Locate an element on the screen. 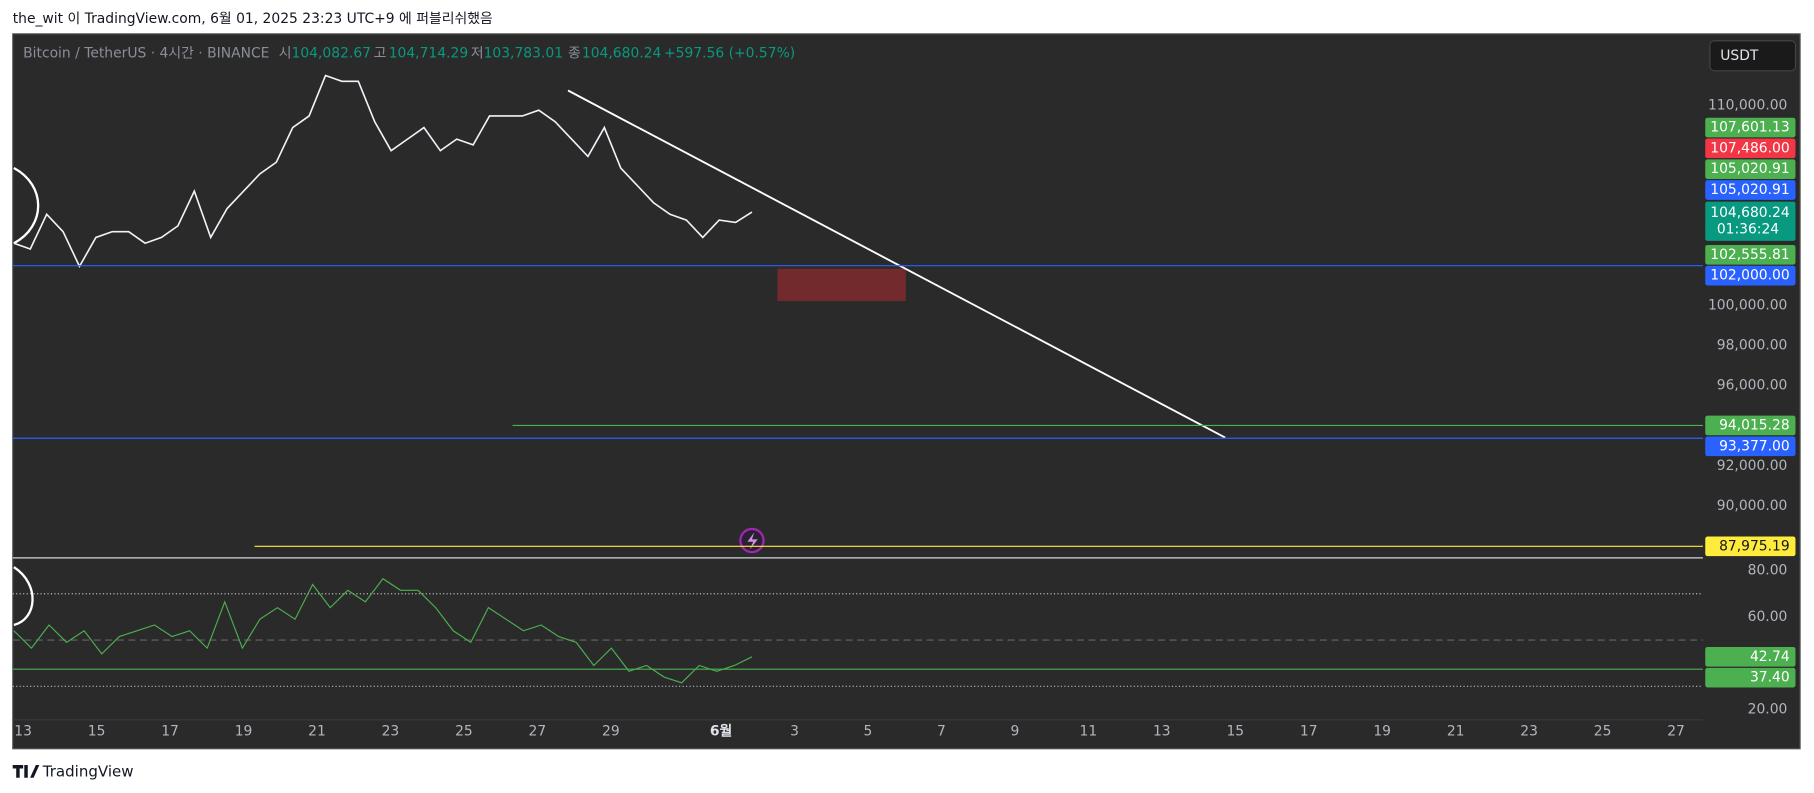 The width and height of the screenshot is (1814, 793). currency-label: USDT is located at coordinates (1739, 56).